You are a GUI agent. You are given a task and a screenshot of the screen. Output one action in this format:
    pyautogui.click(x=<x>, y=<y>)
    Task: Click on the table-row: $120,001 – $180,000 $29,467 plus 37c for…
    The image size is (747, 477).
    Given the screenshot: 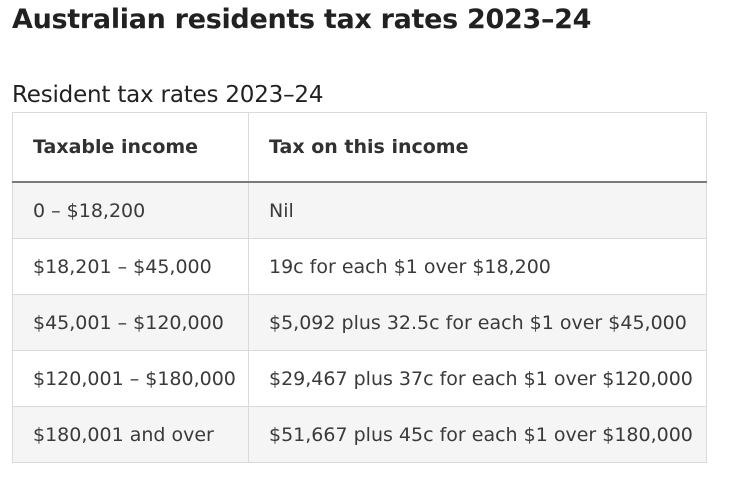 What is the action you would take?
    pyautogui.click(x=359, y=378)
    